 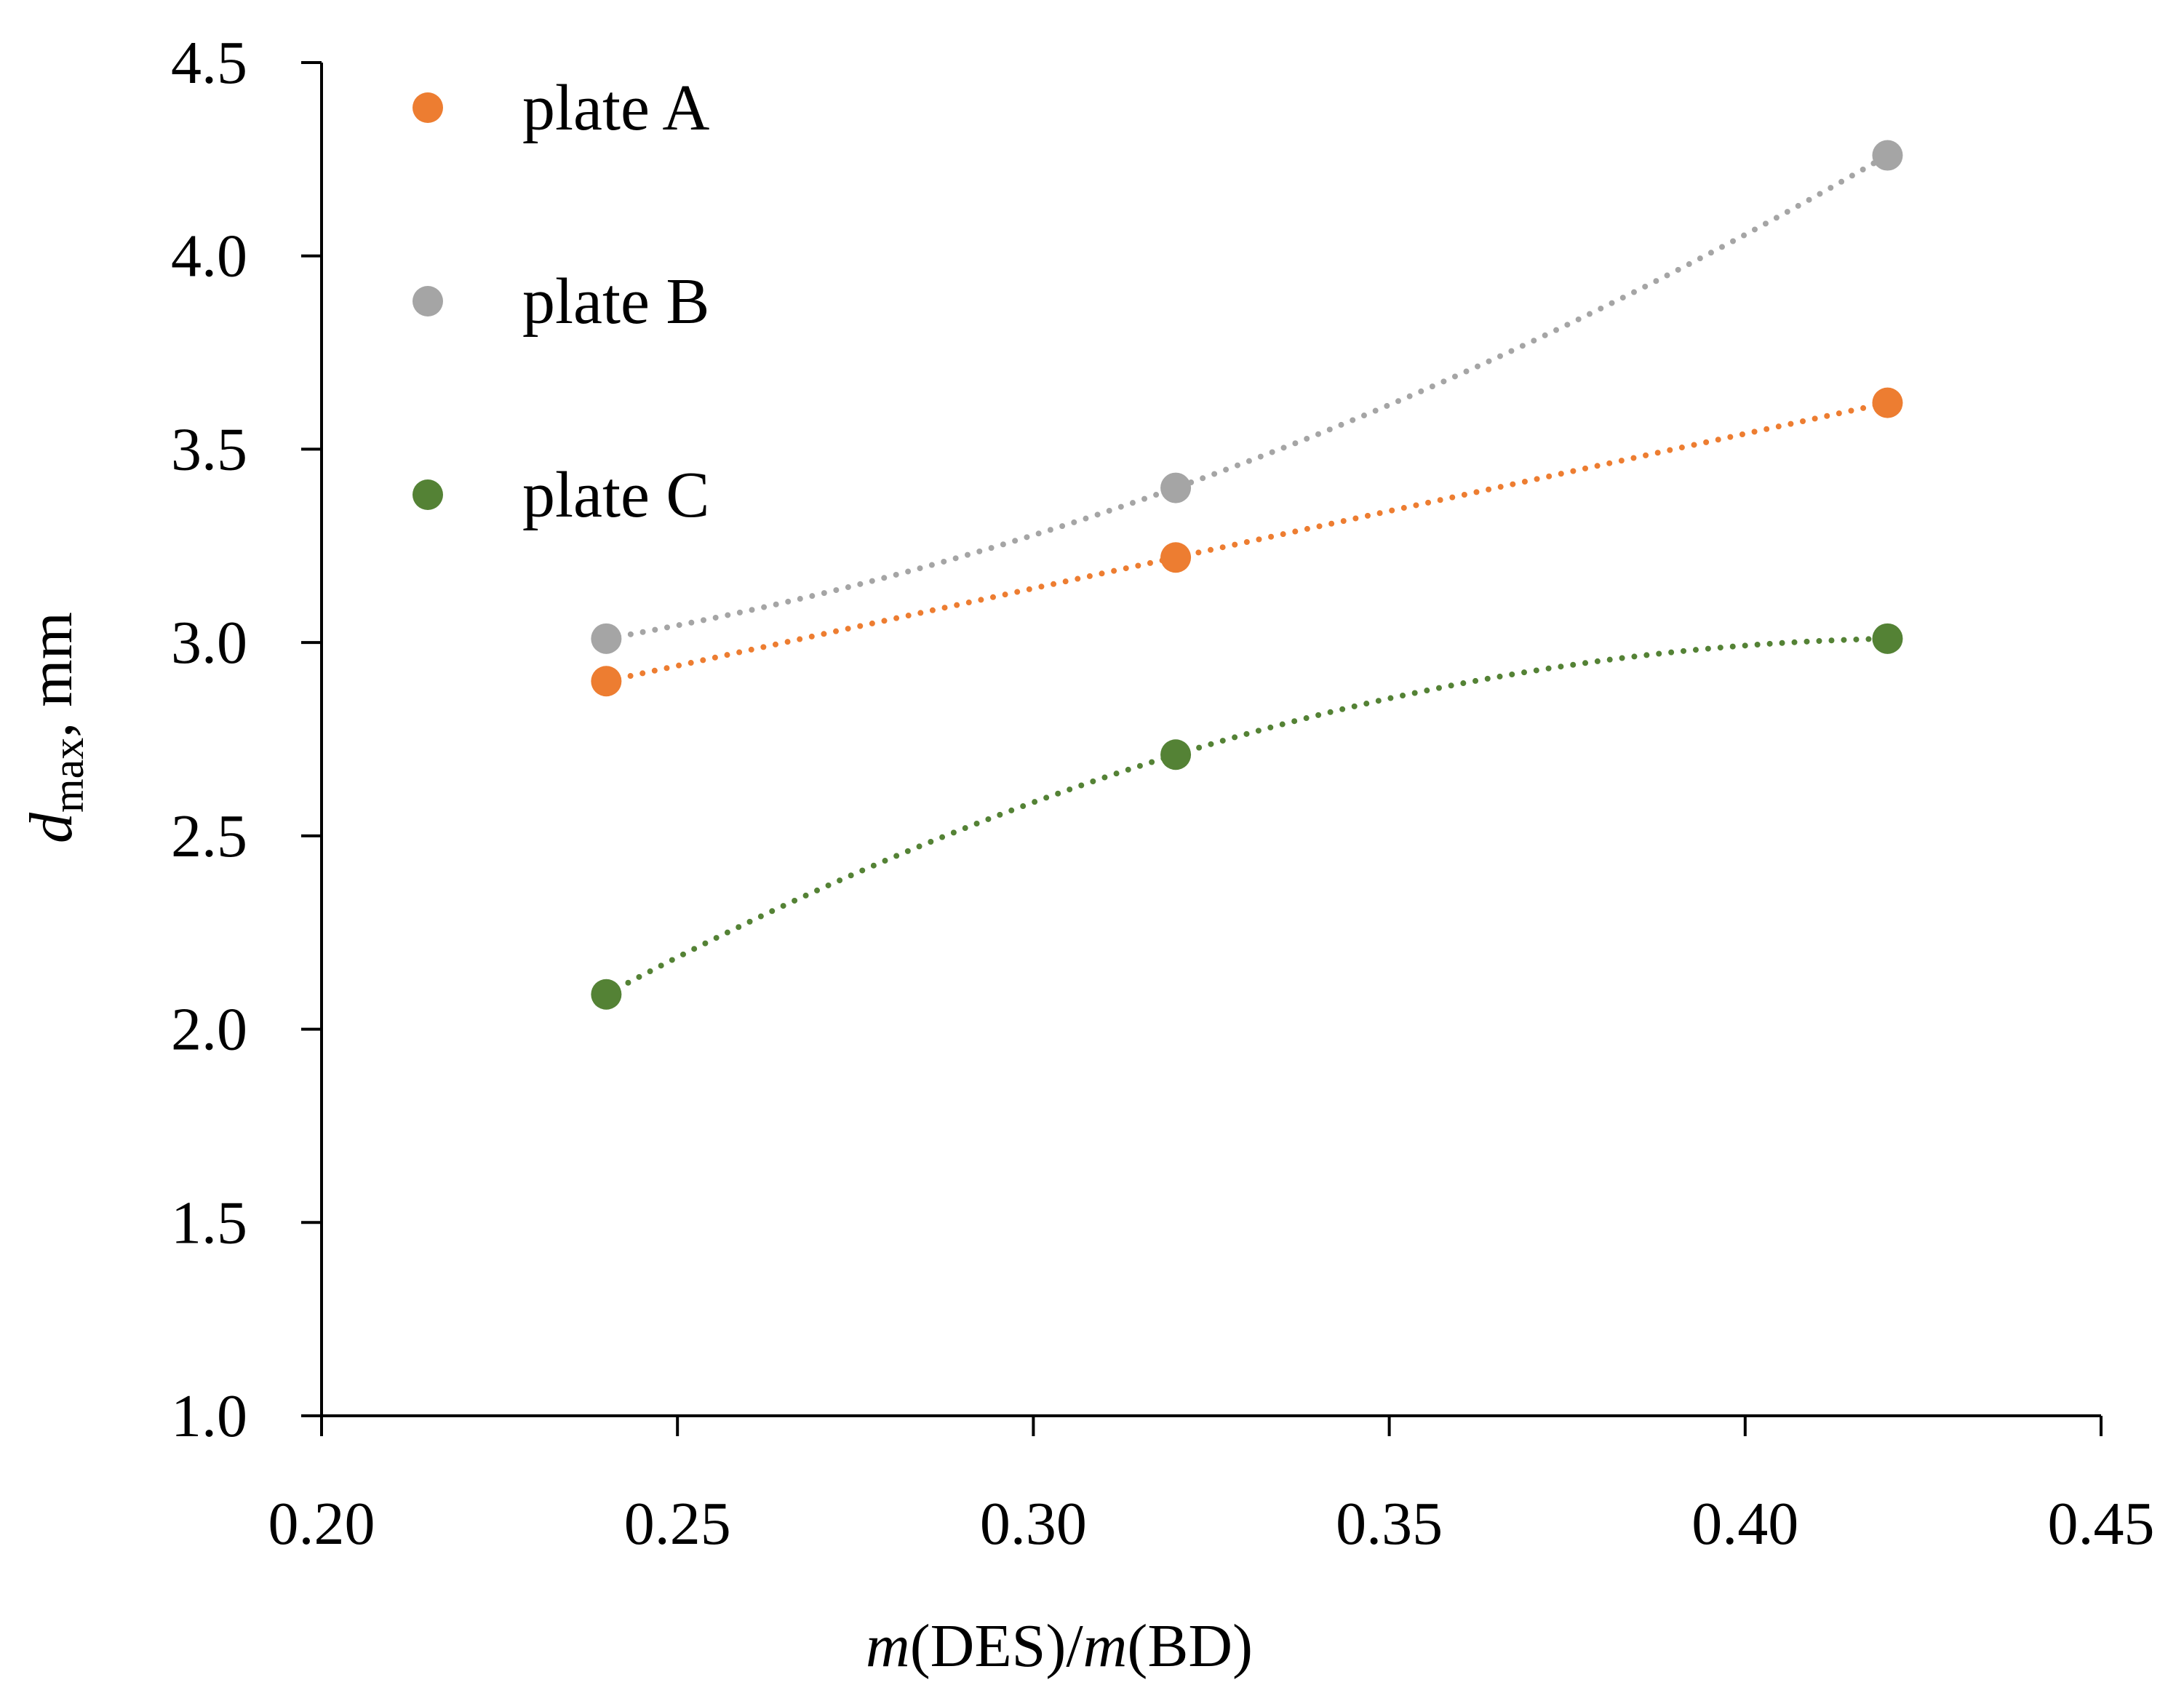 I want to click on y-axis-title: dmax, mm, so click(x=54, y=727).